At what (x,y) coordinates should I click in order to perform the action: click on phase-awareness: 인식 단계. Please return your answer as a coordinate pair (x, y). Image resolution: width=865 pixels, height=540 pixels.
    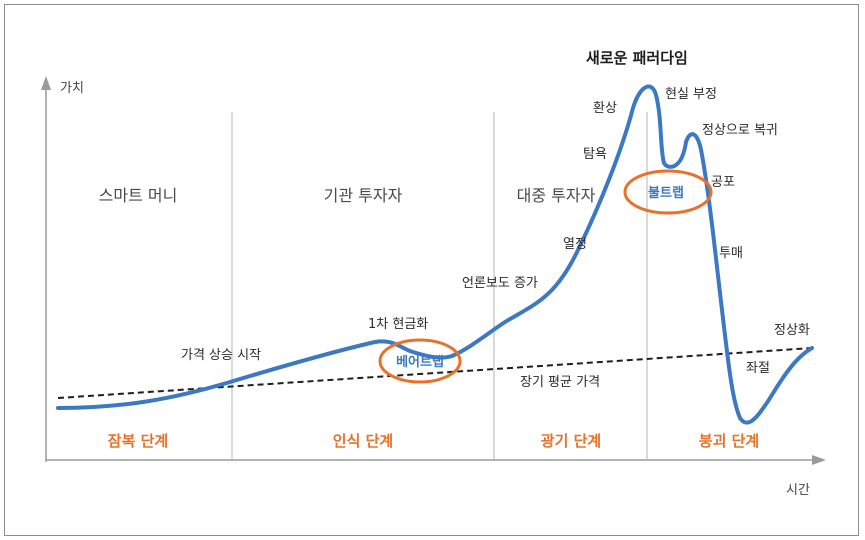
    Looking at the image, I should click on (363, 441).